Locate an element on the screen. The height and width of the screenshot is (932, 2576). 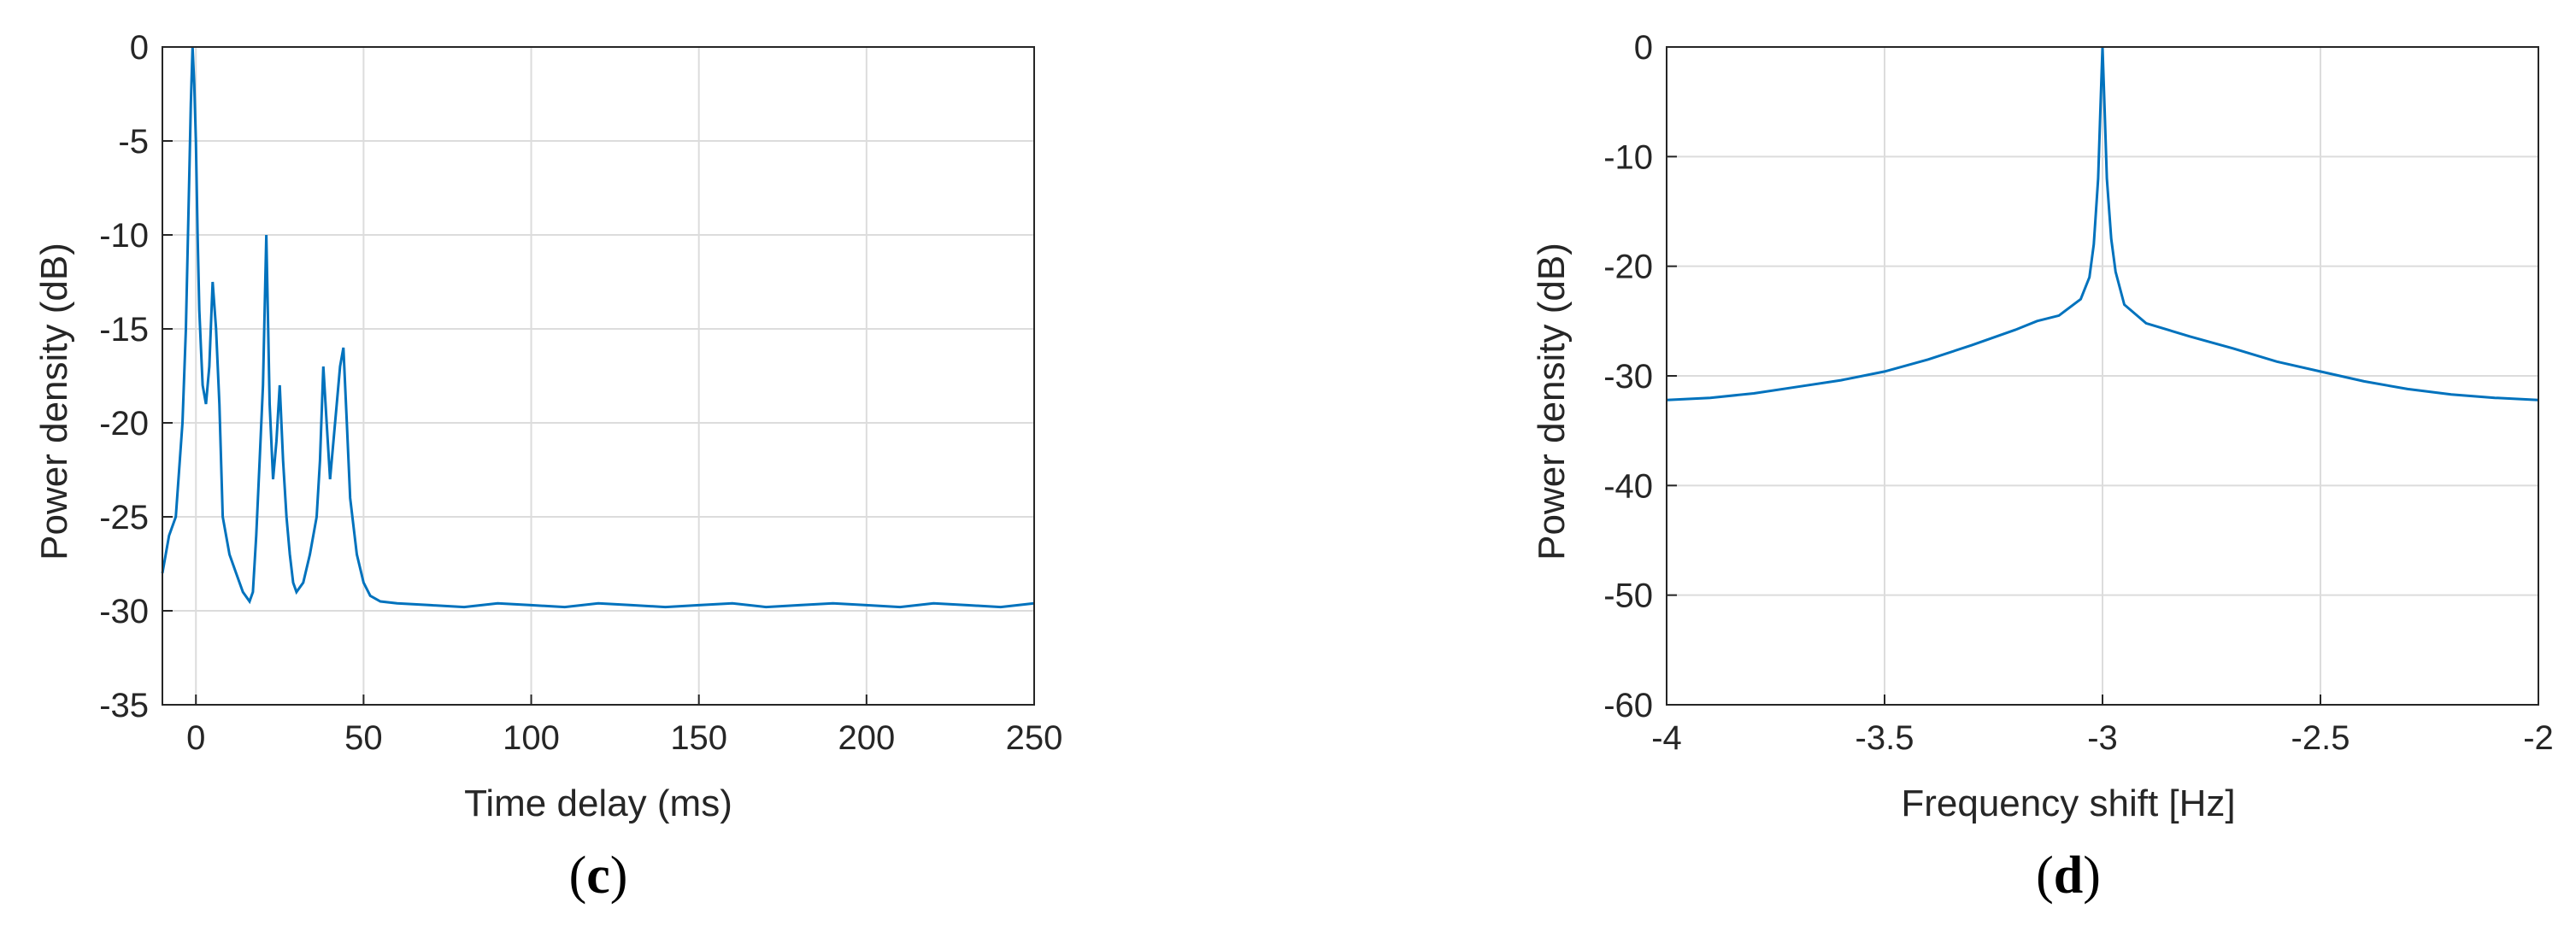
chart-d-panel-label: (d) is located at coordinates (2068, 876).